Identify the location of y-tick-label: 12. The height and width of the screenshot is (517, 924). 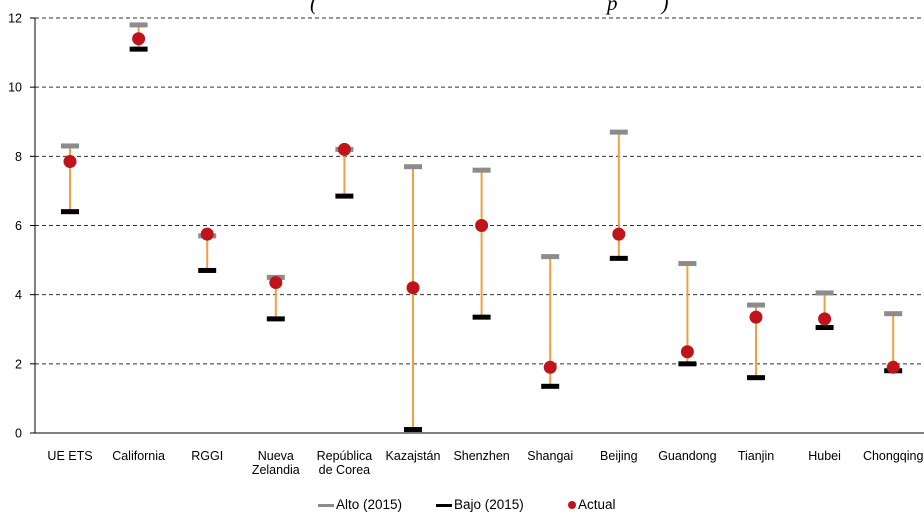
(15, 19).